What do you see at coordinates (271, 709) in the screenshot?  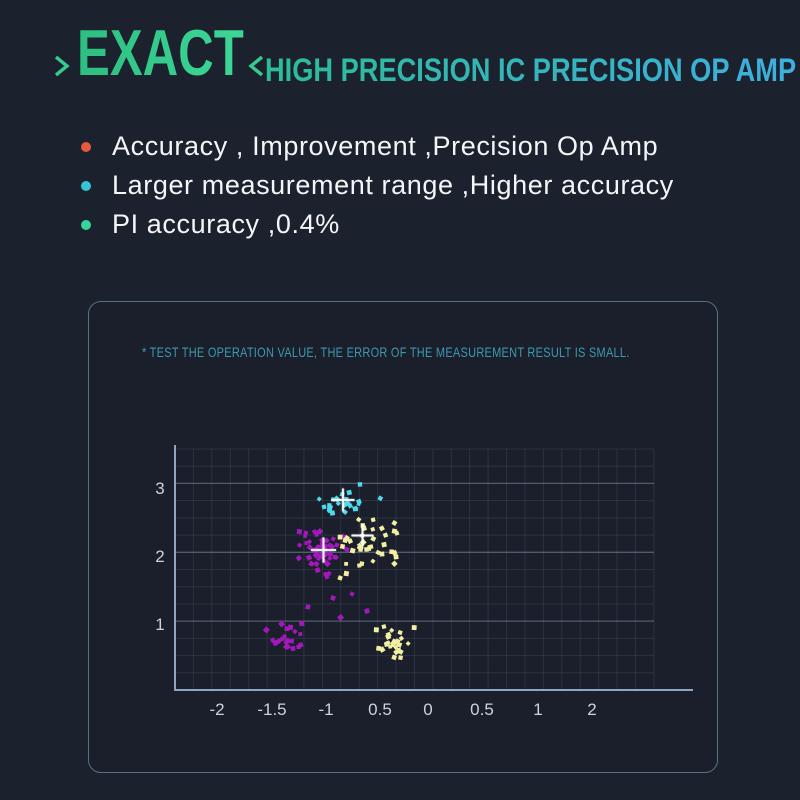 I see `svg-text: -1.5` at bounding box center [271, 709].